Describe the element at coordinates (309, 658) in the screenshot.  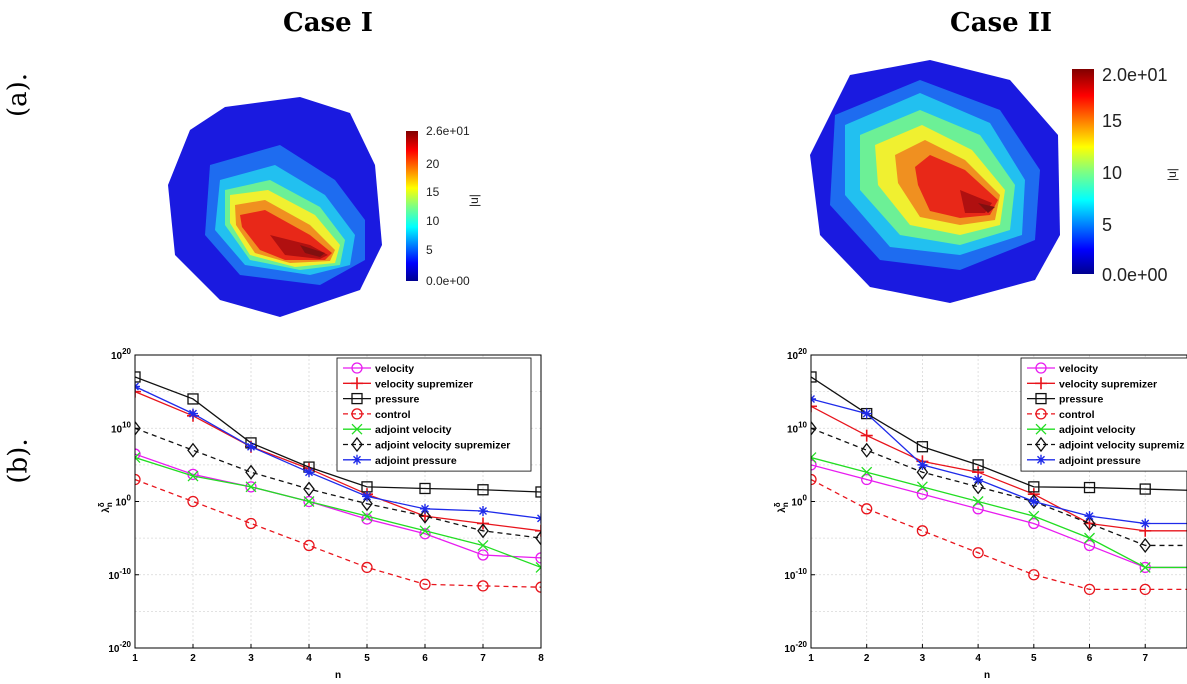
I see `x-tick-label: 4` at that location.